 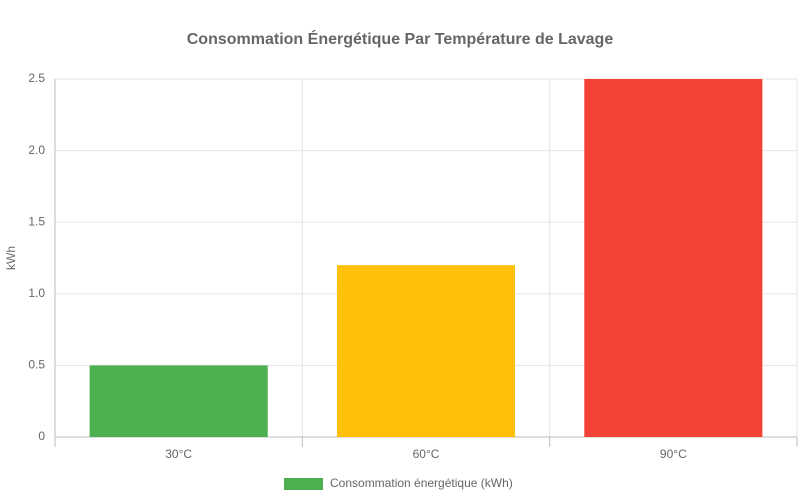 What do you see at coordinates (178, 454) in the screenshot?
I see `x-tick-label: 30°C` at bounding box center [178, 454].